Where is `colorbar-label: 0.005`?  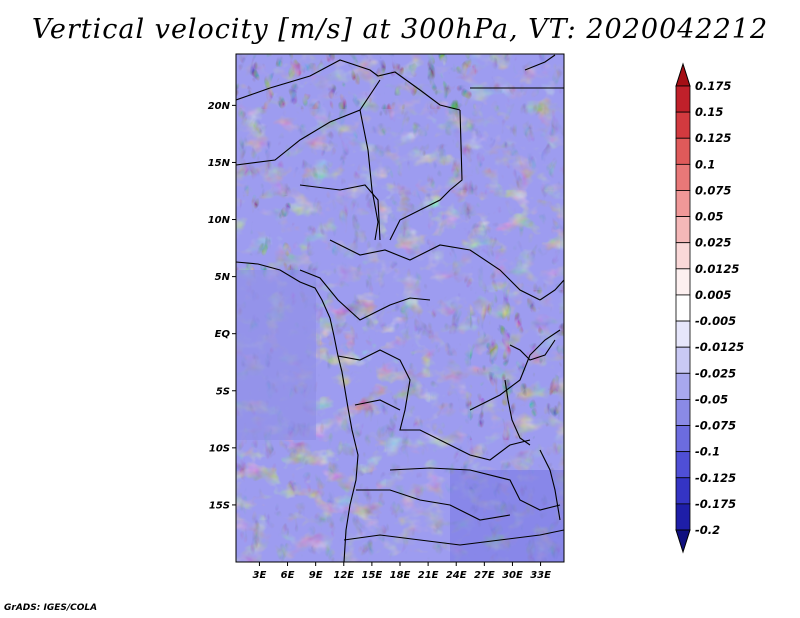 colorbar-label: 0.005 is located at coordinates (713, 295).